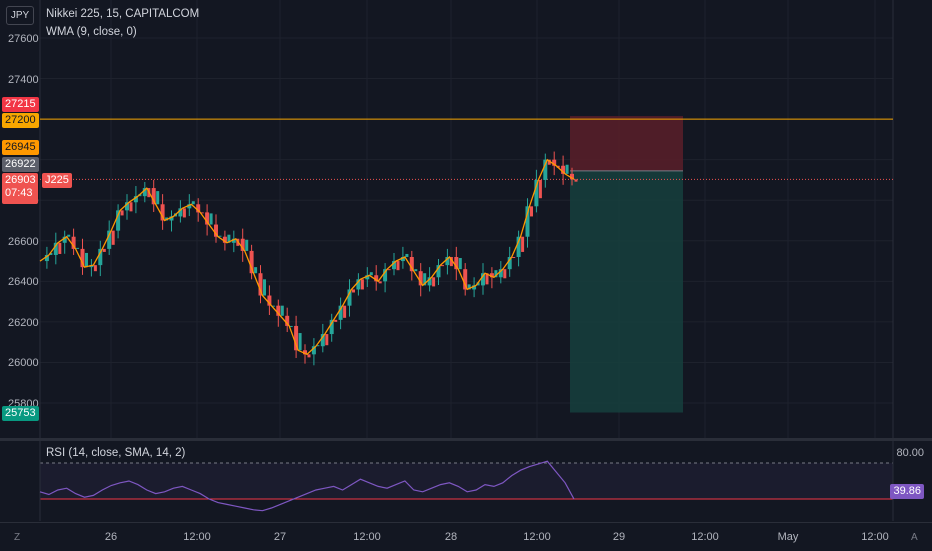 This screenshot has height=551, width=932. I want to click on rsi-chart, so click(466, 481).